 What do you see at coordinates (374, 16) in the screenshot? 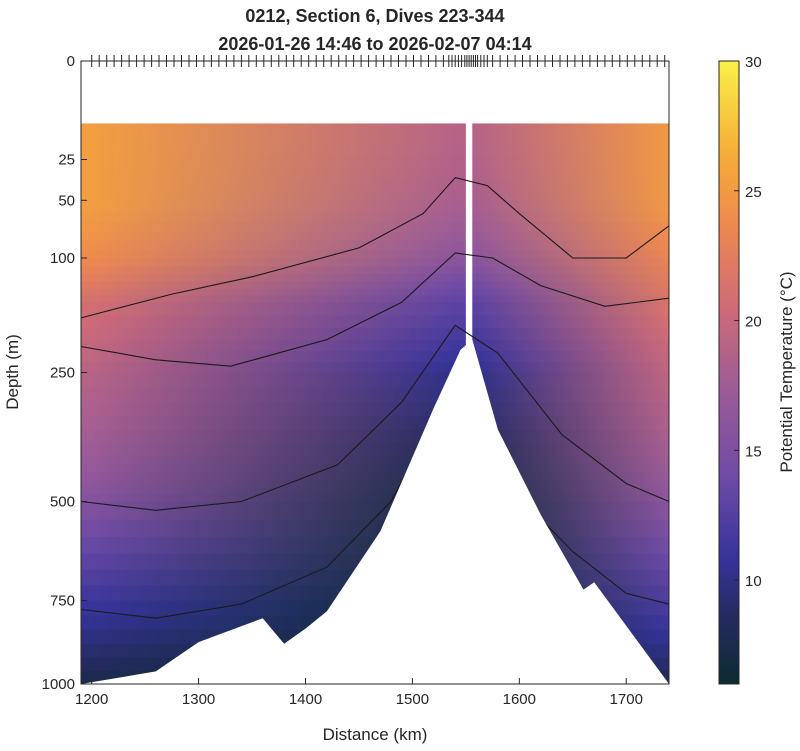
I see `chart-title: 0212, Section 6, Dives 223-344` at bounding box center [374, 16].